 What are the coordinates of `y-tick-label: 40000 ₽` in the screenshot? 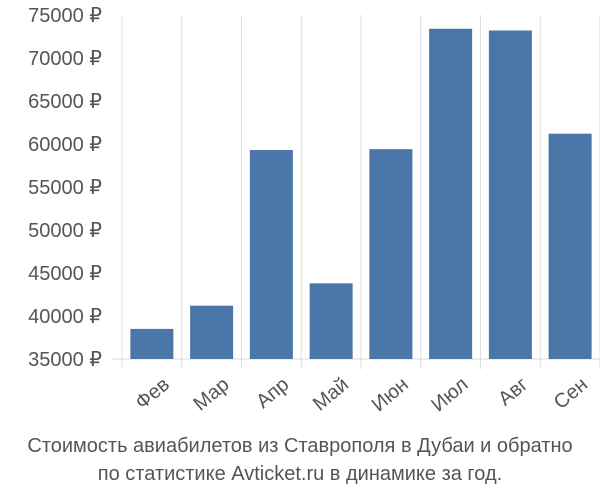 It's located at (65, 317).